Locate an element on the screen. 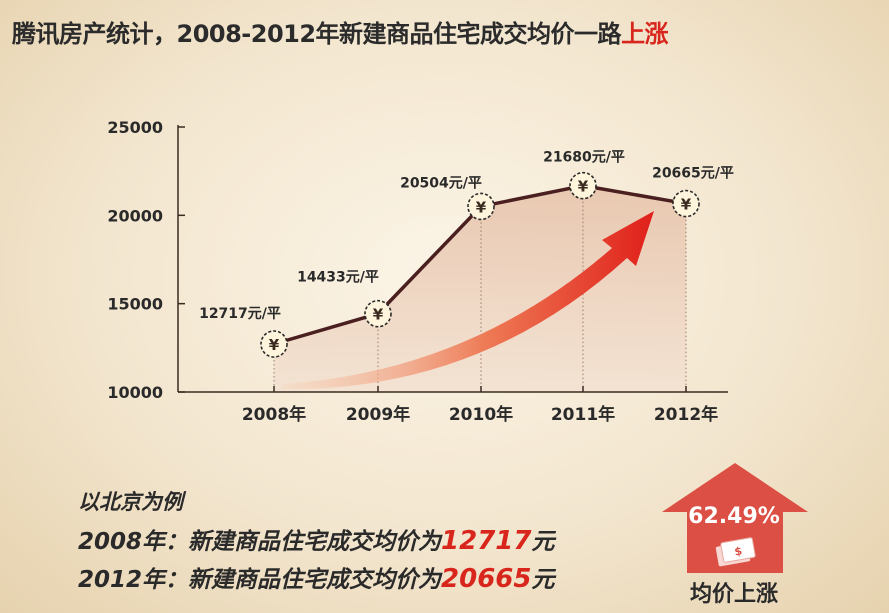 The image size is (889, 613). example-heading: 以北京为例 is located at coordinates (130, 502).